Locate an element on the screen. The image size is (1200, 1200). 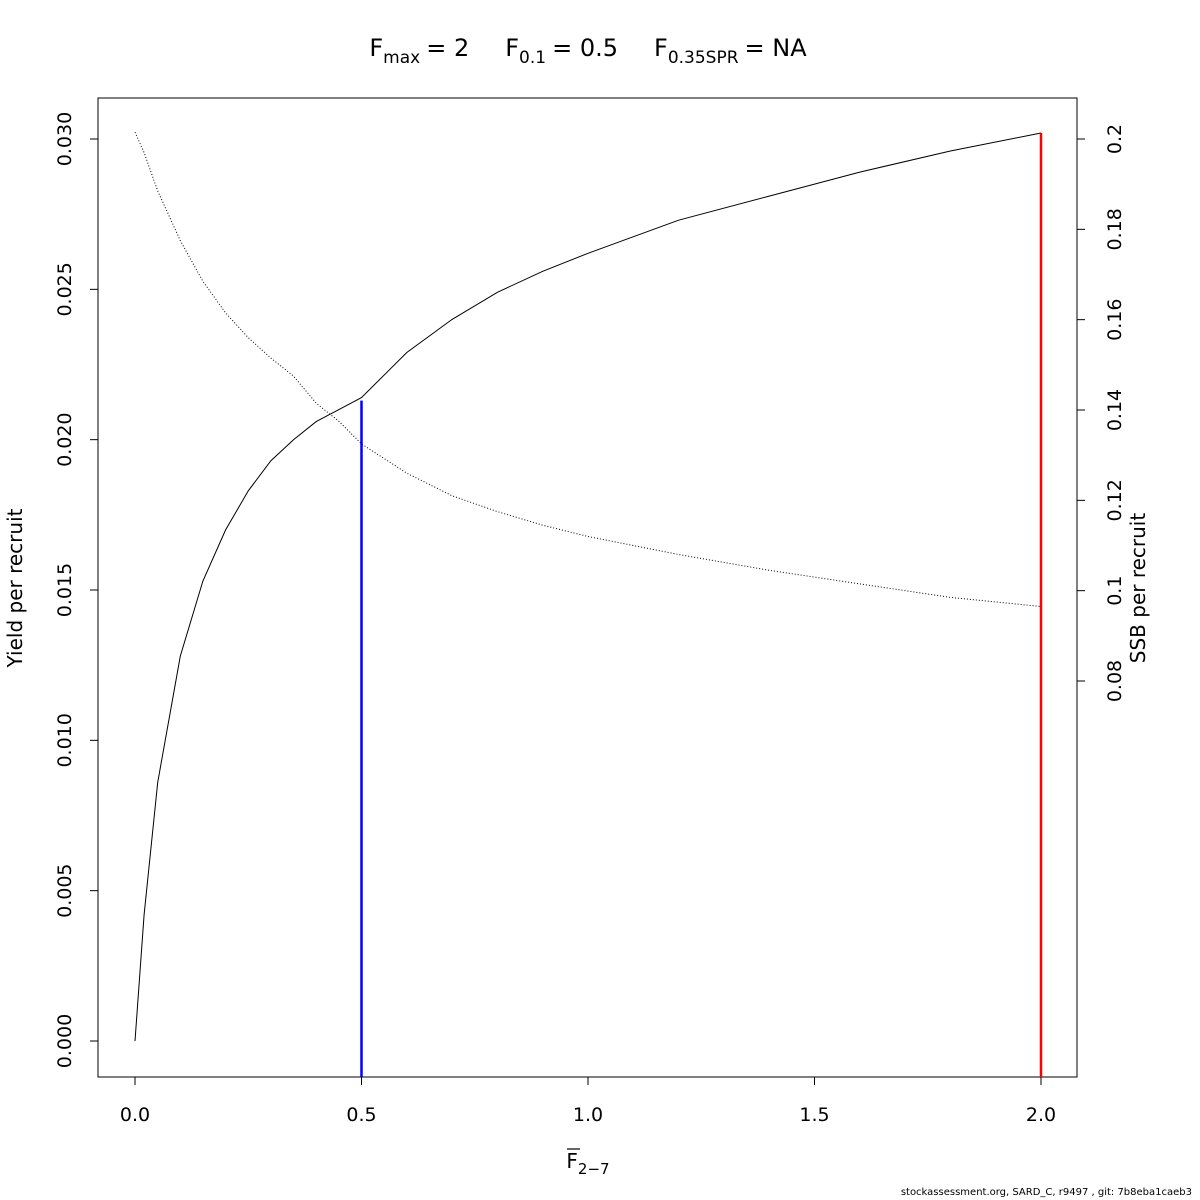
x-tick-label: 0.0 is located at coordinates (135, 1115).